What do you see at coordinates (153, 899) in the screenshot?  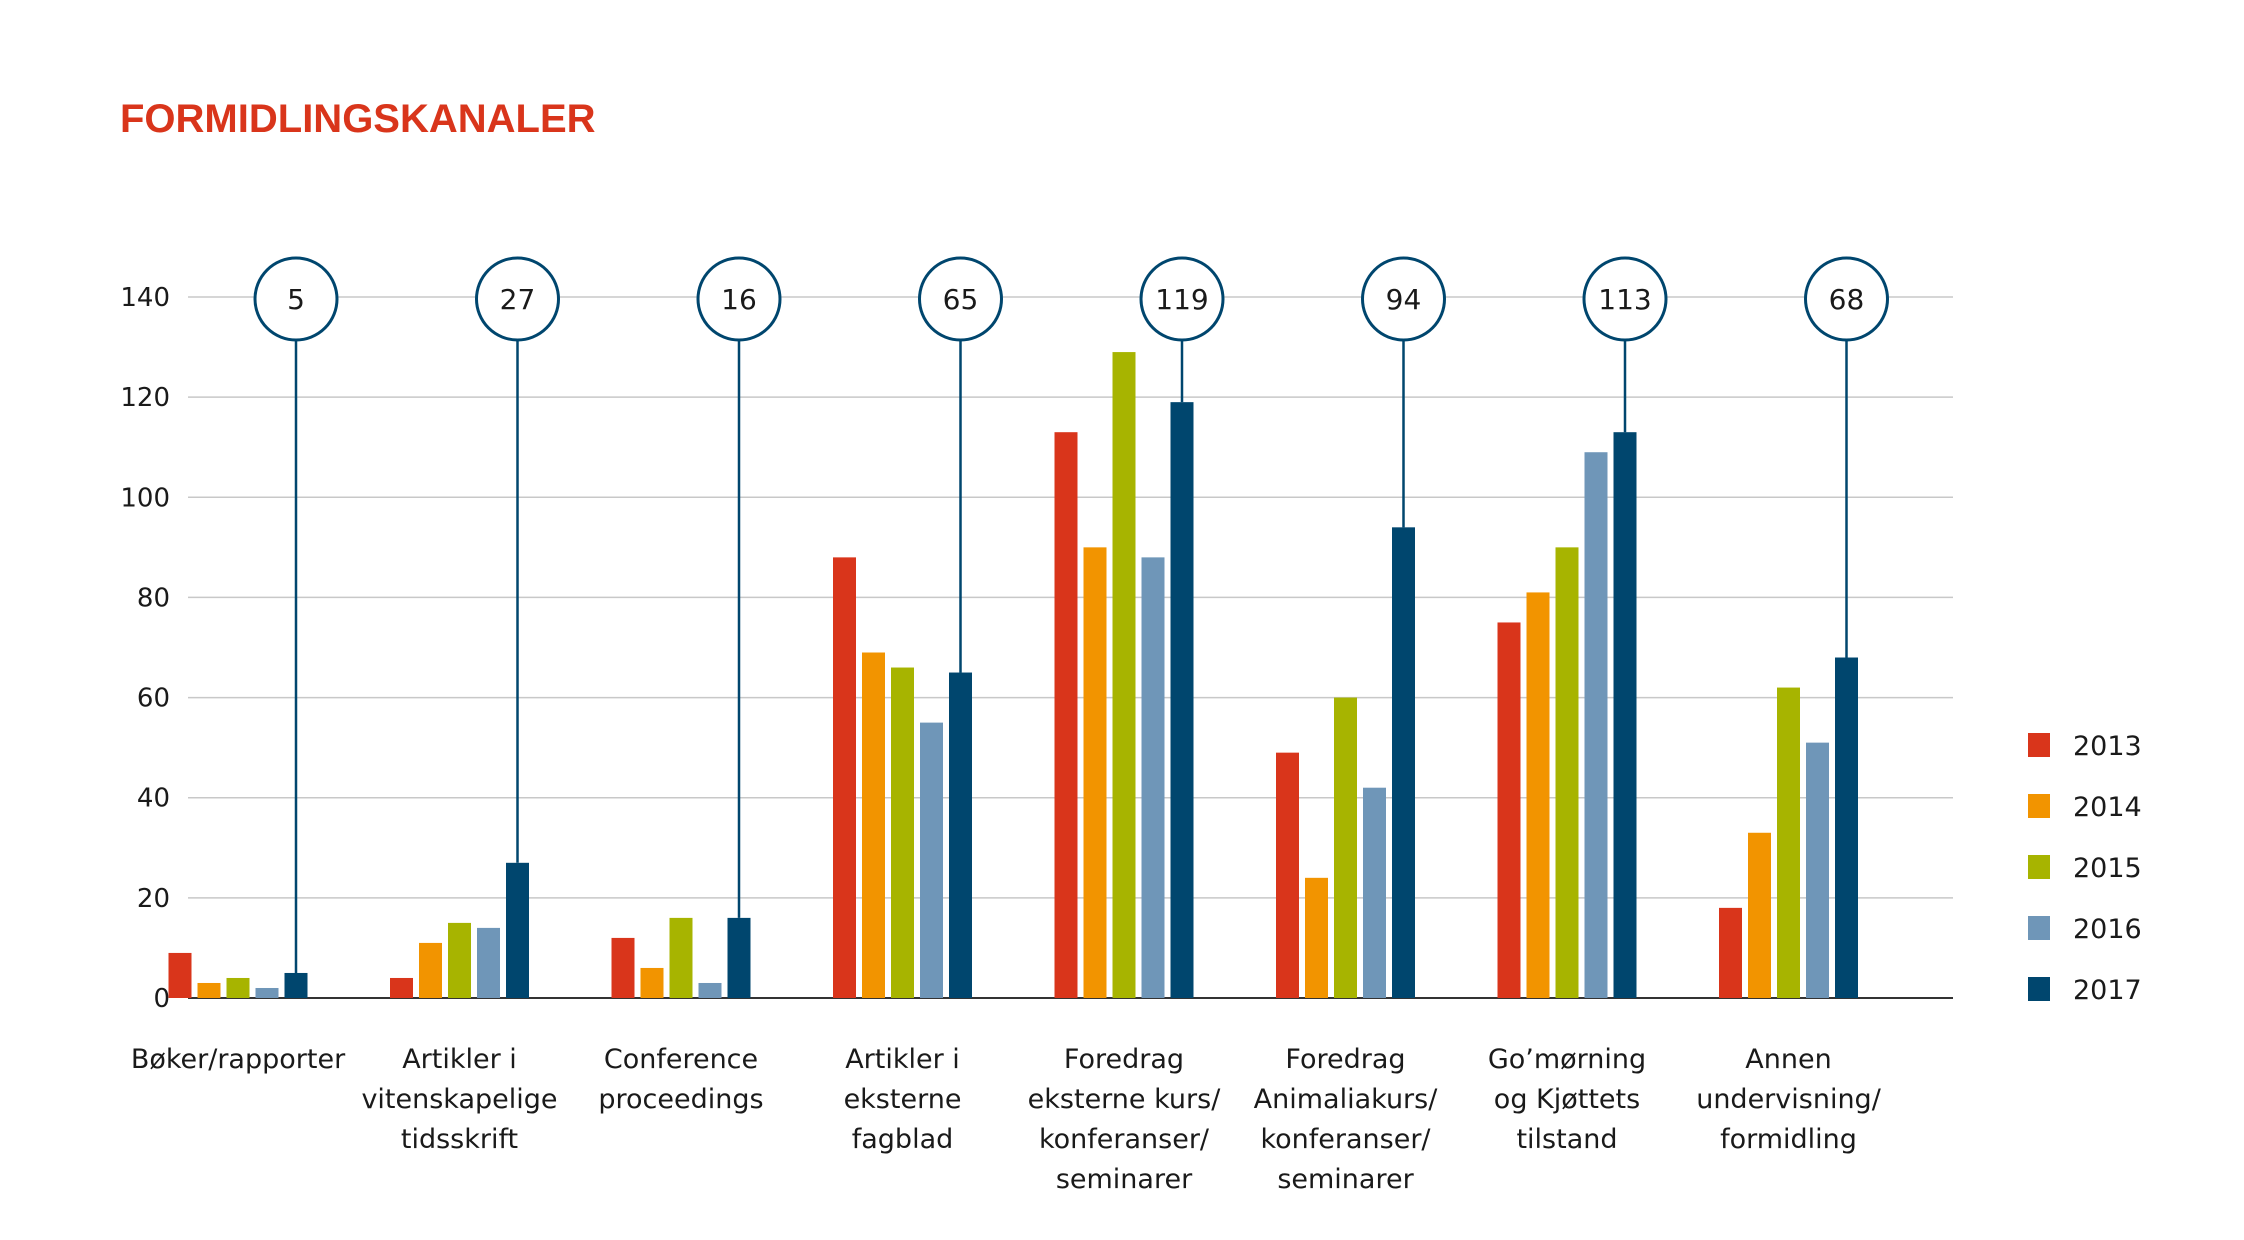 I see `y-tick-label-20: 20` at bounding box center [153, 899].